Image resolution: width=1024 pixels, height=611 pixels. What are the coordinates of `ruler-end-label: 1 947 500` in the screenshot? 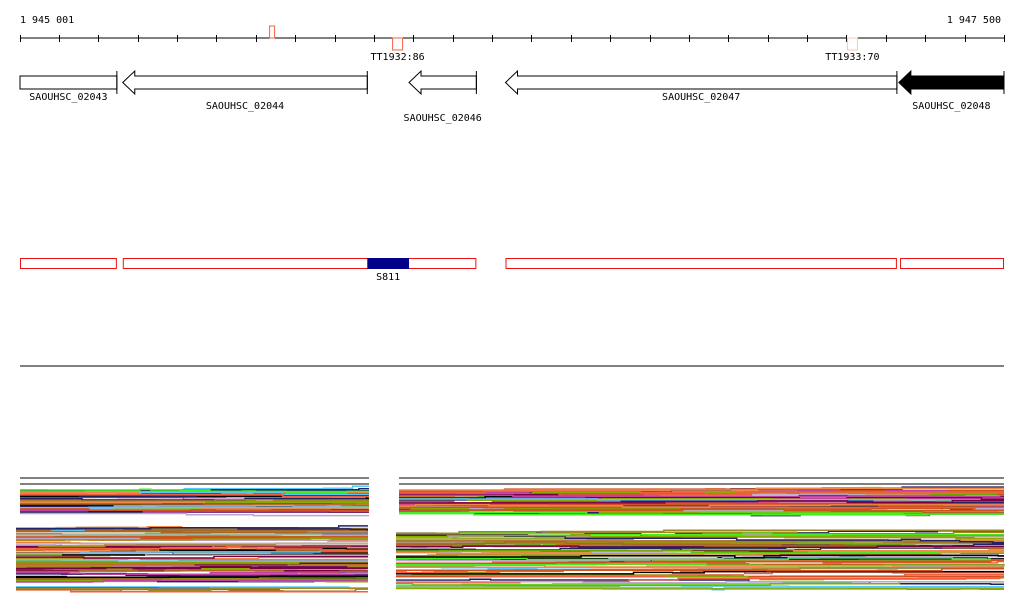 It's located at (974, 20).